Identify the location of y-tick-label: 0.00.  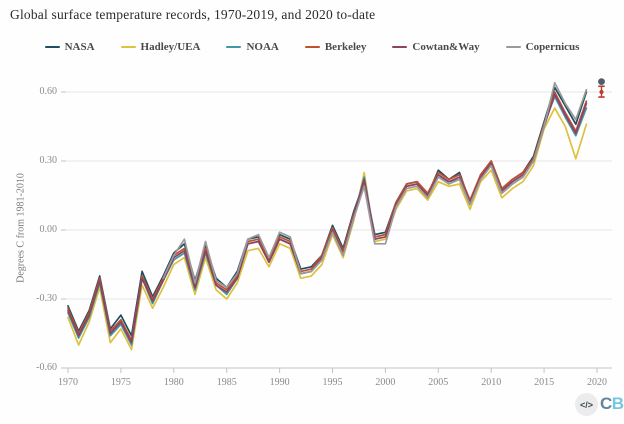
(48, 229).